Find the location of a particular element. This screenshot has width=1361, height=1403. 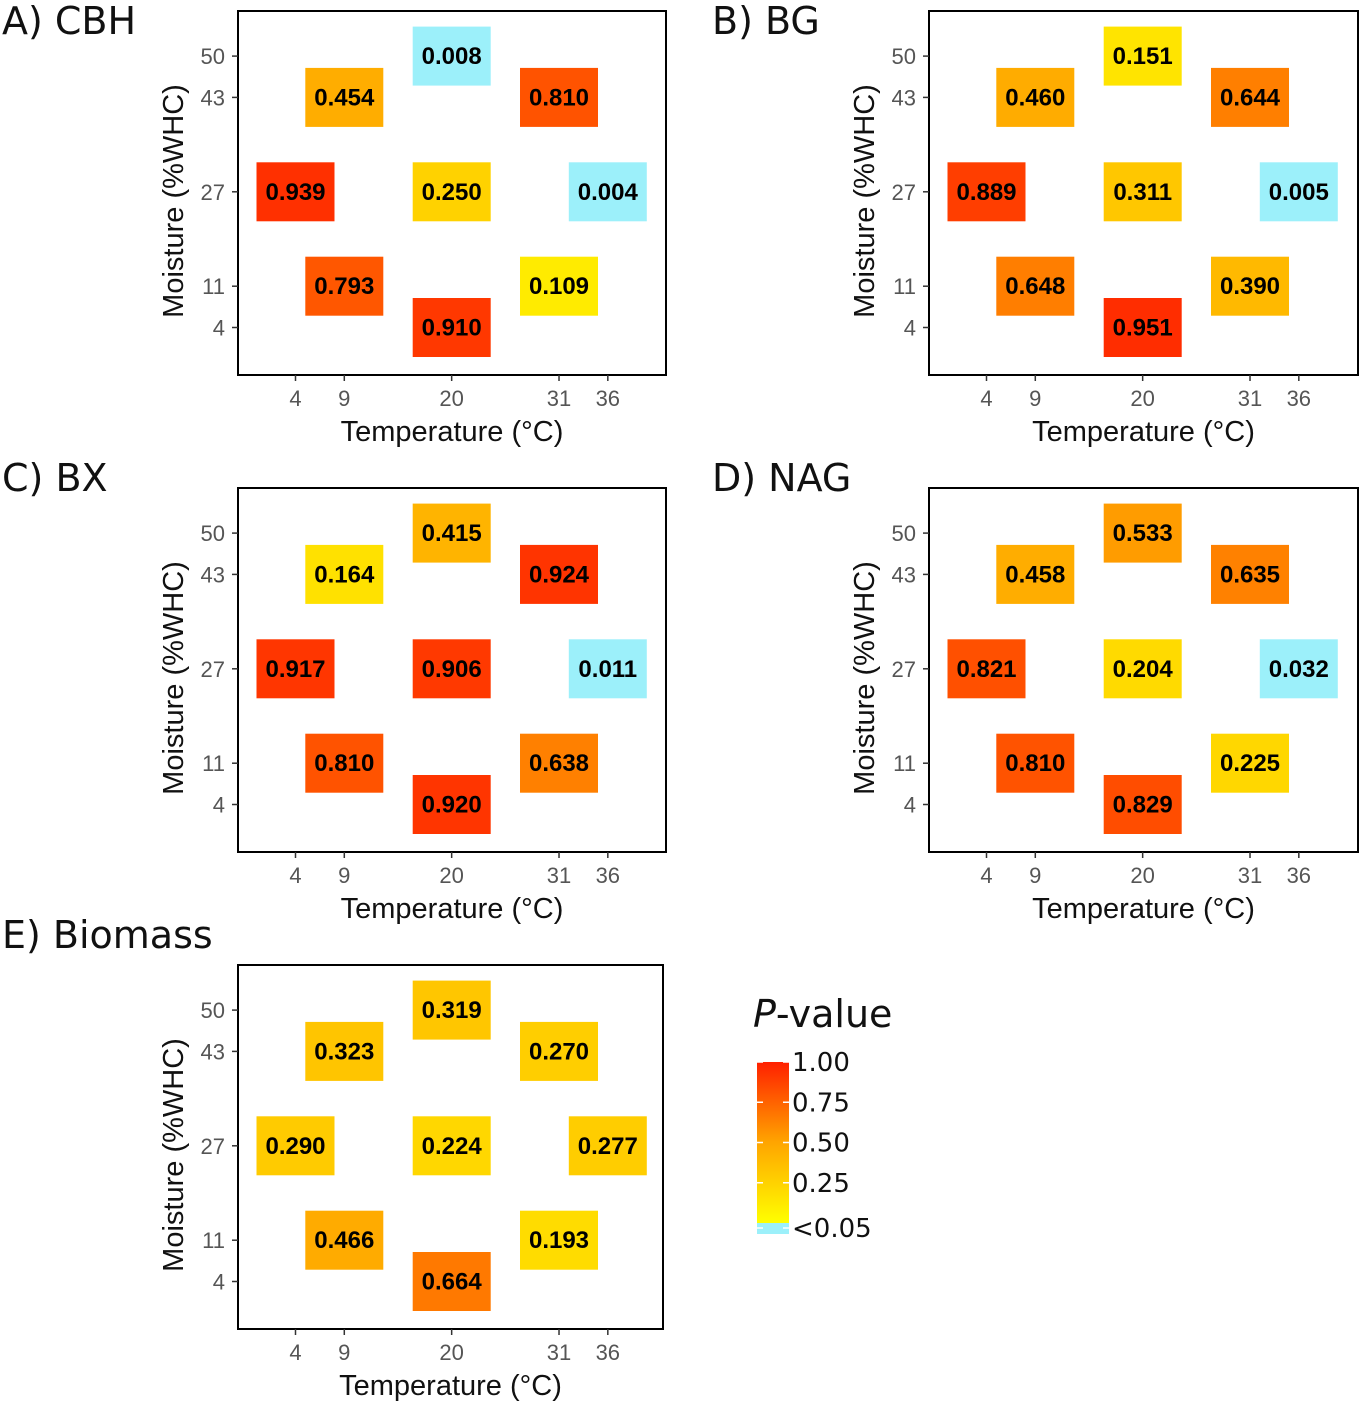

cell-value-label: 0.164 is located at coordinates (344, 574).